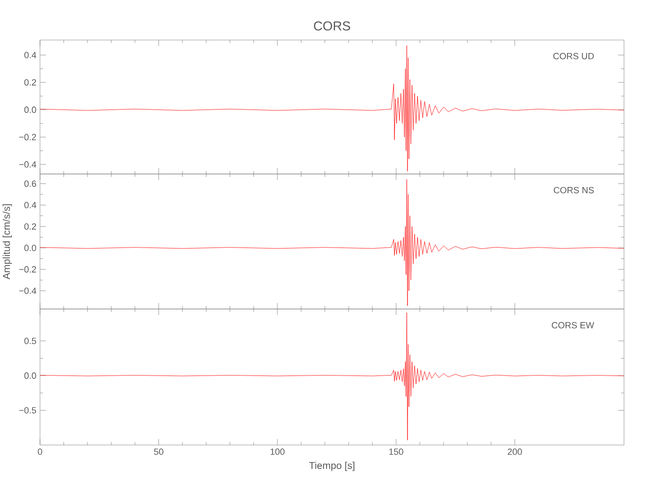 Image resolution: width=650 pixels, height=500 pixels. Describe the element at coordinates (332, 26) in the screenshot. I see `chart-title: CORS` at that location.